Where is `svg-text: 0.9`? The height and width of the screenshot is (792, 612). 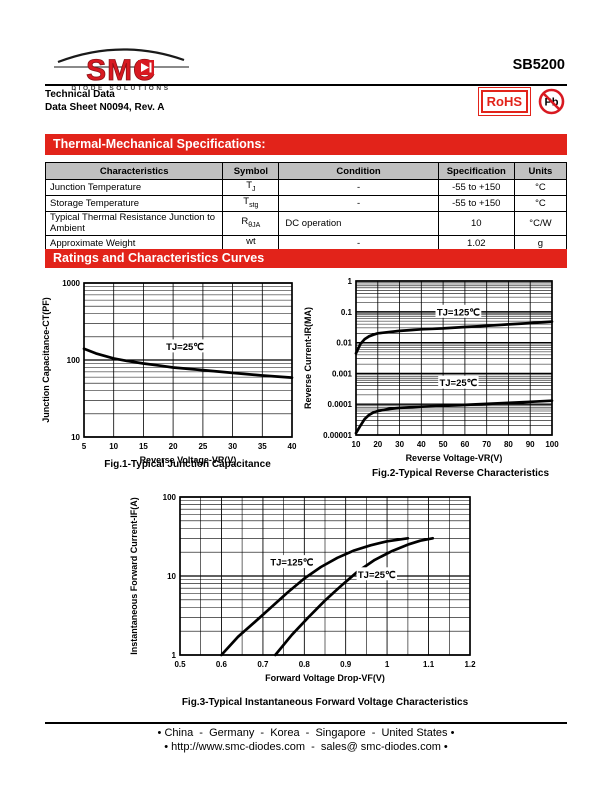
svg-text: 0.9 is located at coordinates (346, 664).